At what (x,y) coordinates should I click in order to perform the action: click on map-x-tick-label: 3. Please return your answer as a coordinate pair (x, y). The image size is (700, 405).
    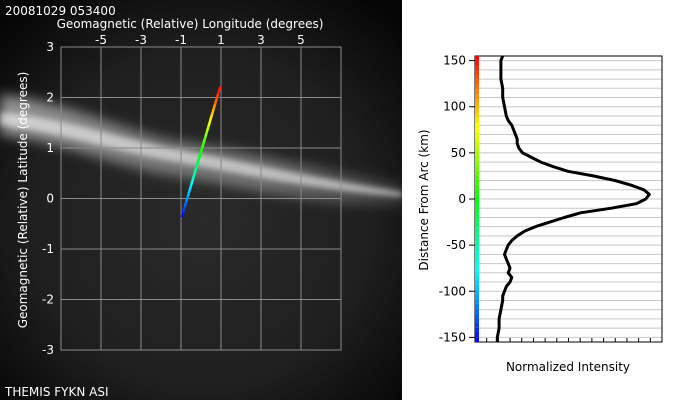
    Looking at the image, I should click on (261, 40).